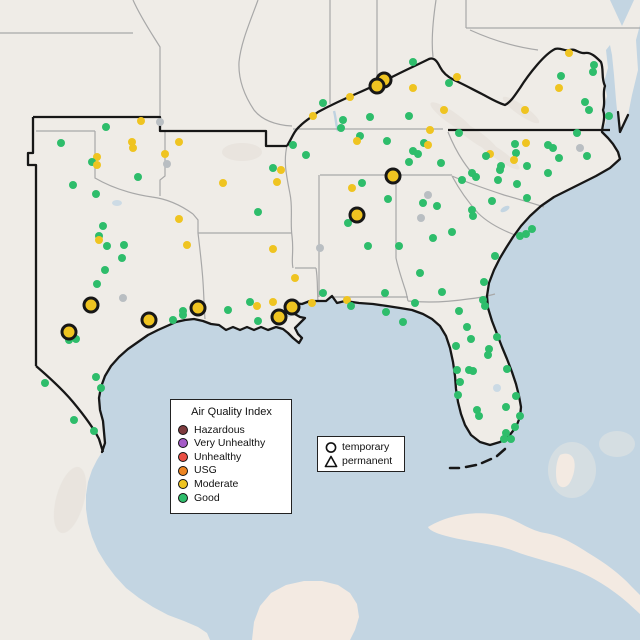  Describe the element at coordinates (622, 13) in the screenshot. I see `delaware-bay` at that location.